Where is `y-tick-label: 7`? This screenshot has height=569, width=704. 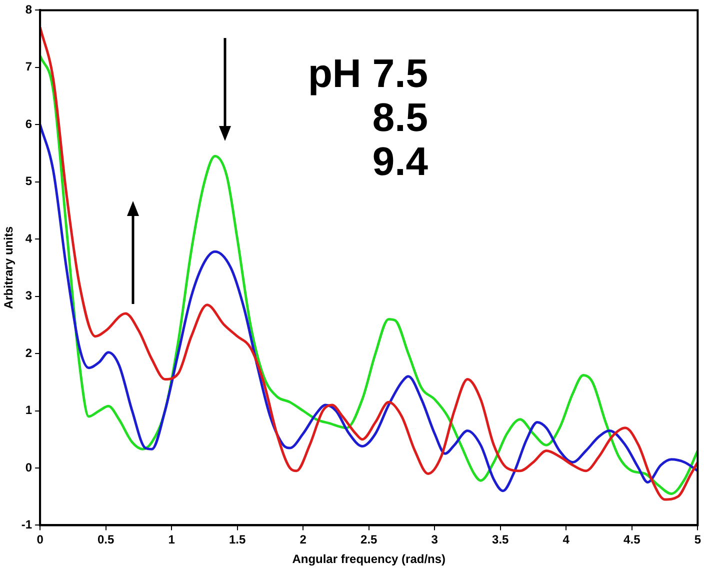 y-tick-label: 7 is located at coordinates (28, 67).